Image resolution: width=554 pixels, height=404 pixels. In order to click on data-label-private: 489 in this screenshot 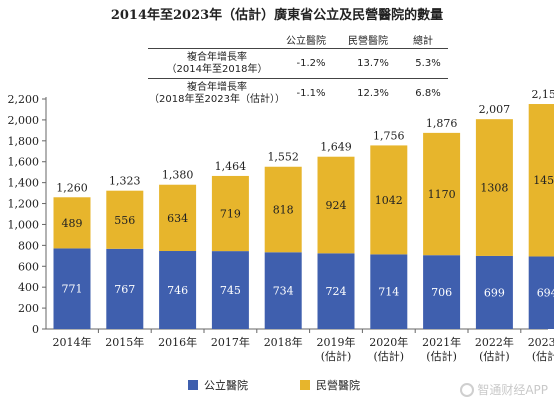, I will do `click(72, 223)`.